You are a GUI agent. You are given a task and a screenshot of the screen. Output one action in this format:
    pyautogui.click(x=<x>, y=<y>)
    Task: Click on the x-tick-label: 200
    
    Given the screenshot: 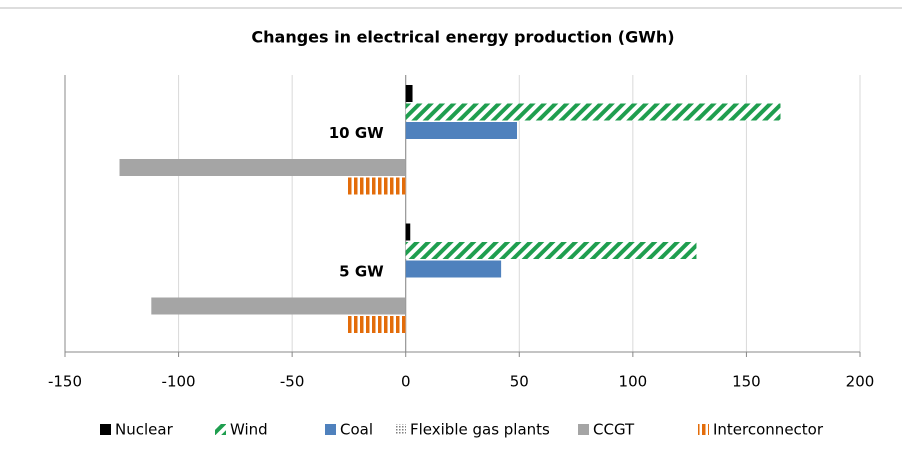 What is the action you would take?
    pyautogui.click(x=860, y=382)
    